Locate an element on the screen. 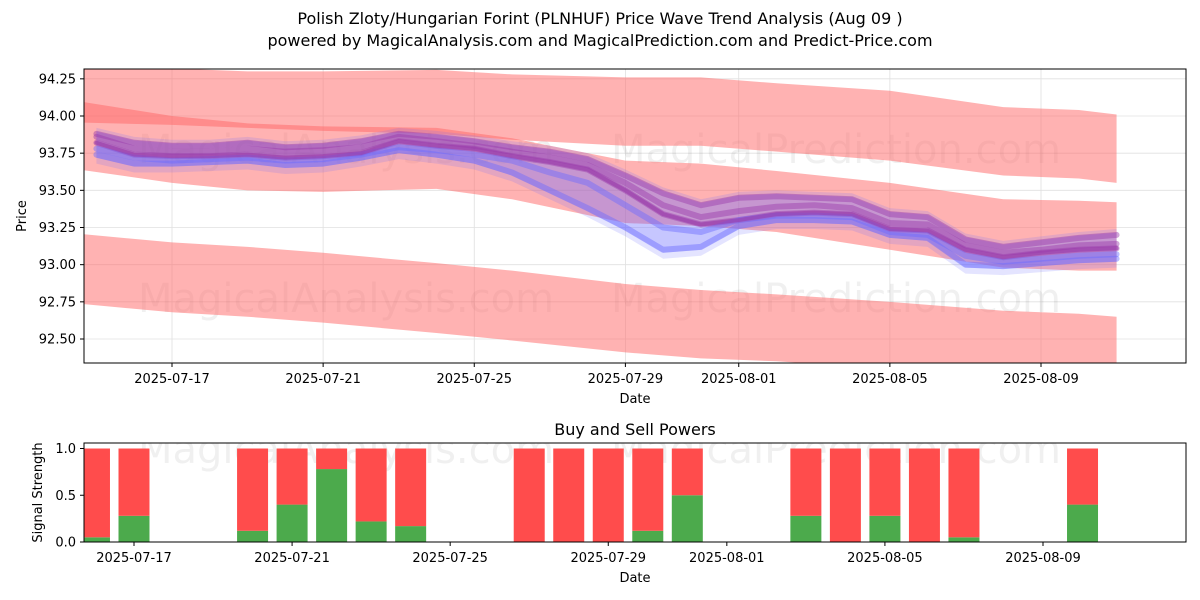  bar-chart-title: Buy and Sell Powers is located at coordinates (635, 429).